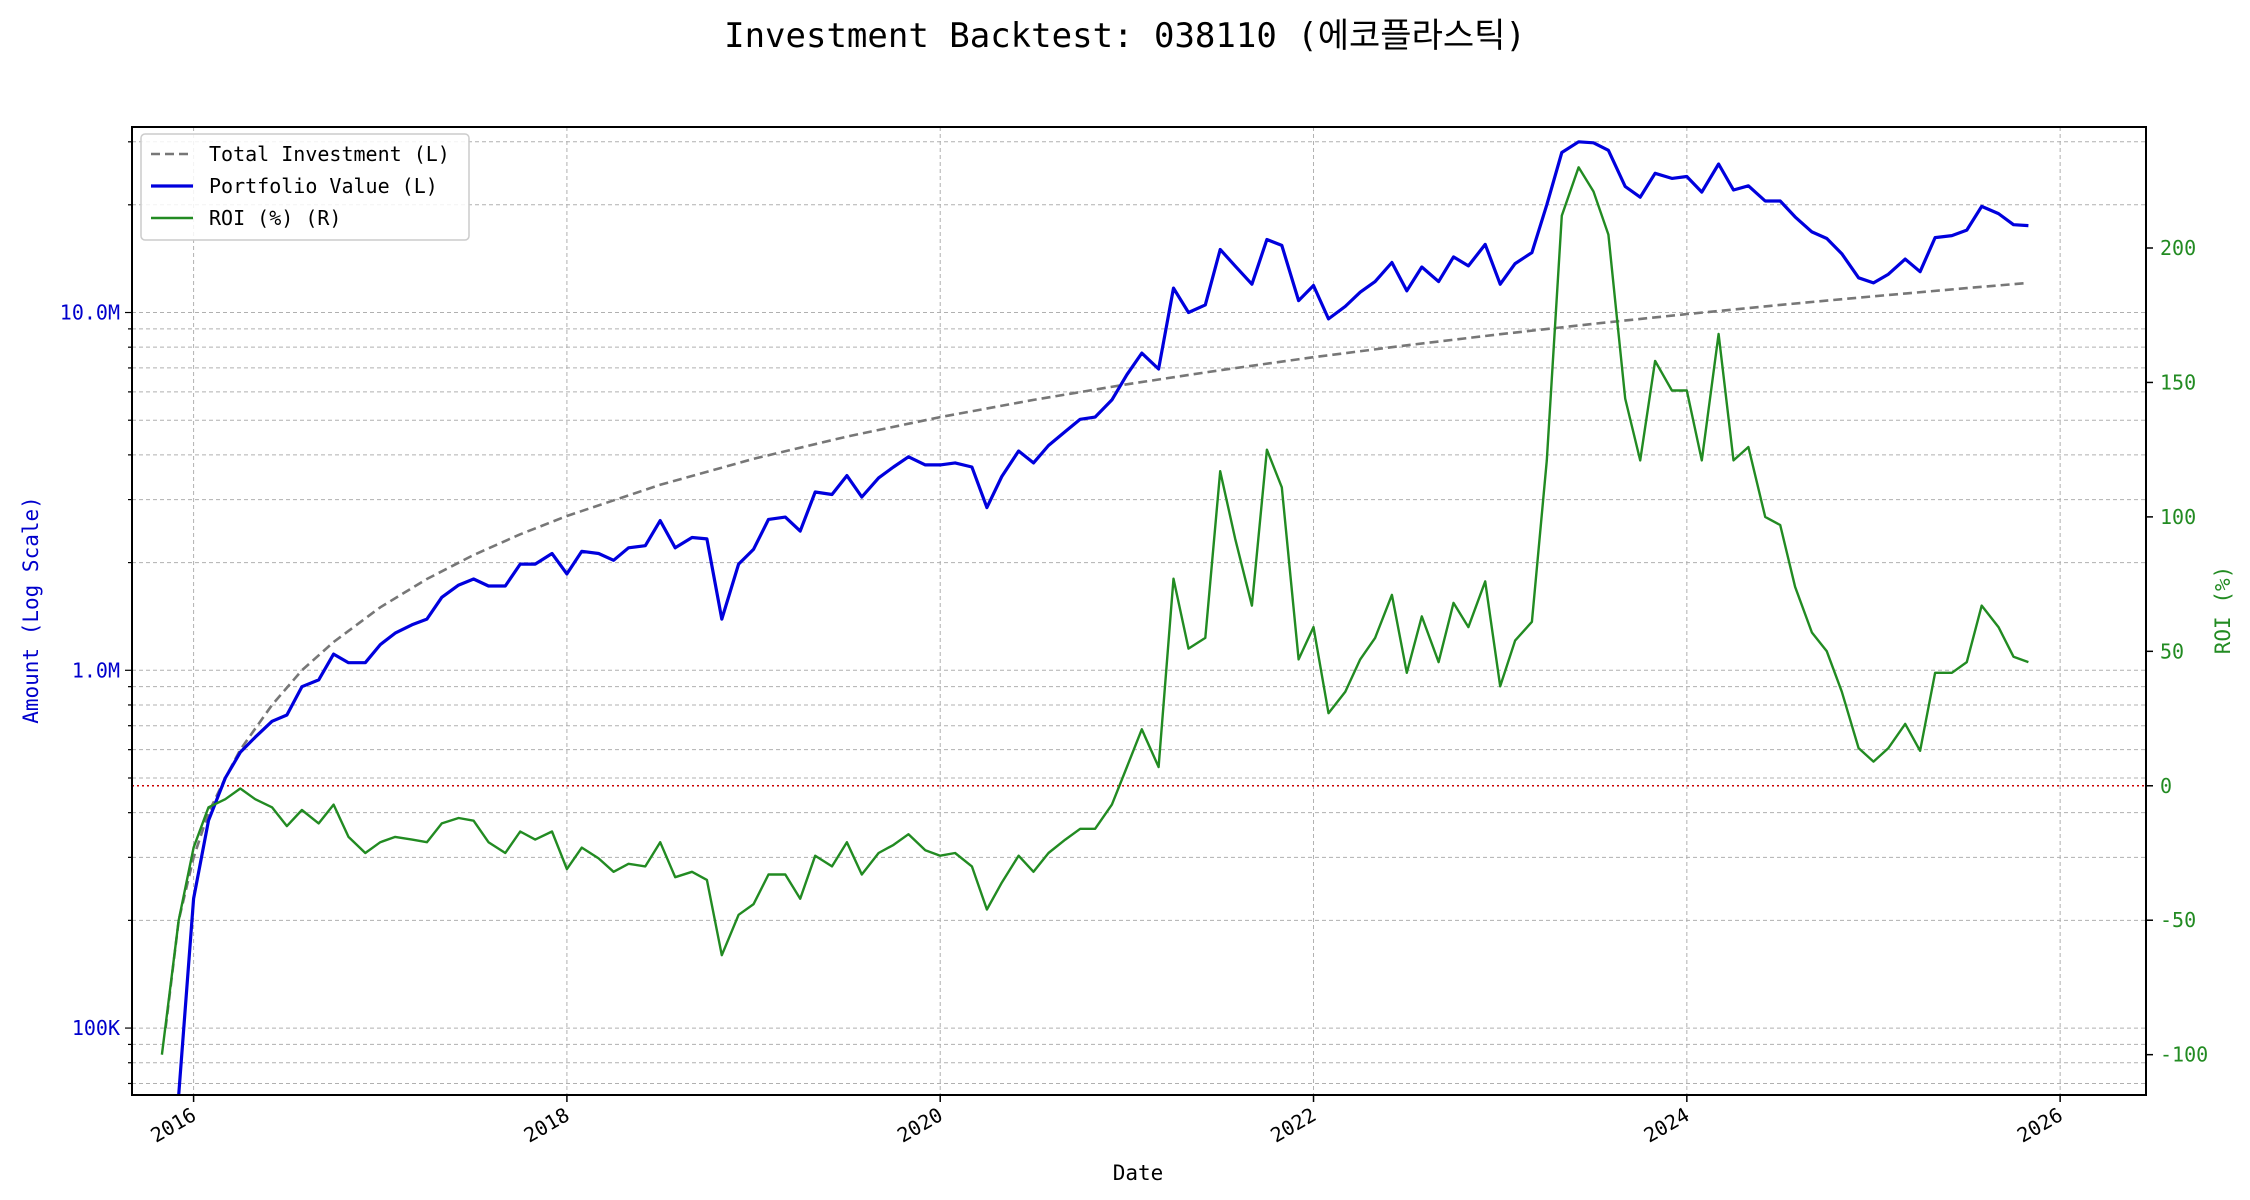 This screenshot has width=2250, height=1200. What do you see at coordinates (96, 1028) in the screenshot?
I see `left-tick-label: 100K` at bounding box center [96, 1028].